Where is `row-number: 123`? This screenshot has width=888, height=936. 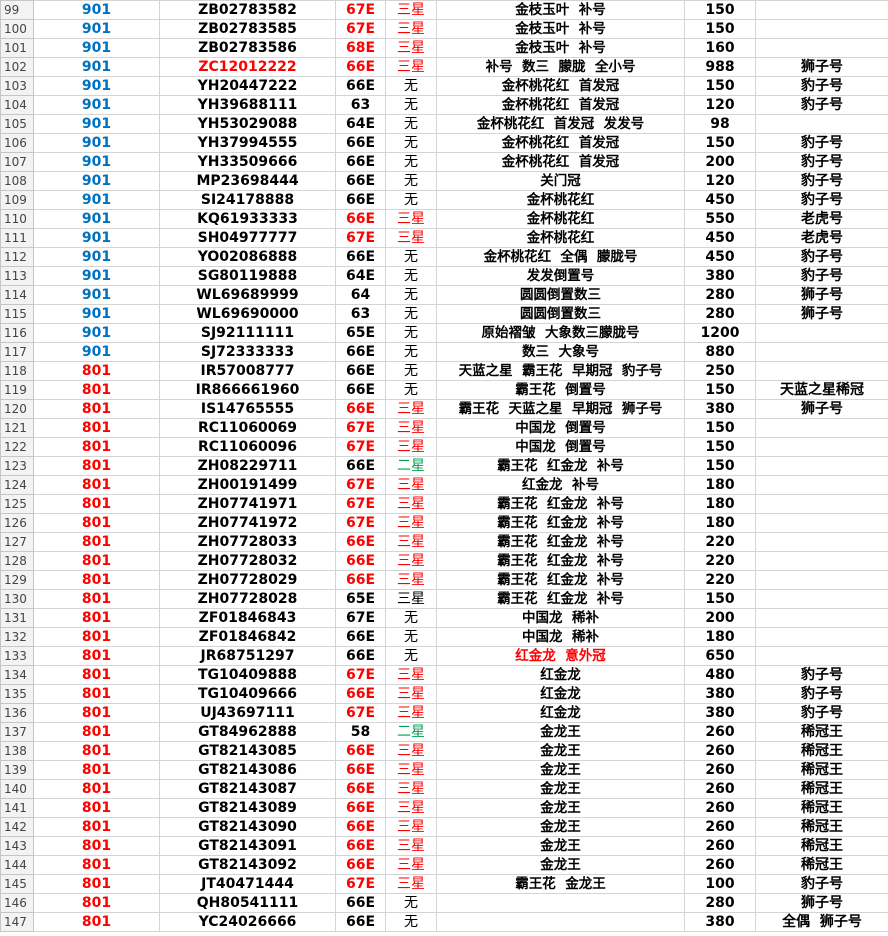
row-number: 123 is located at coordinates (17, 466).